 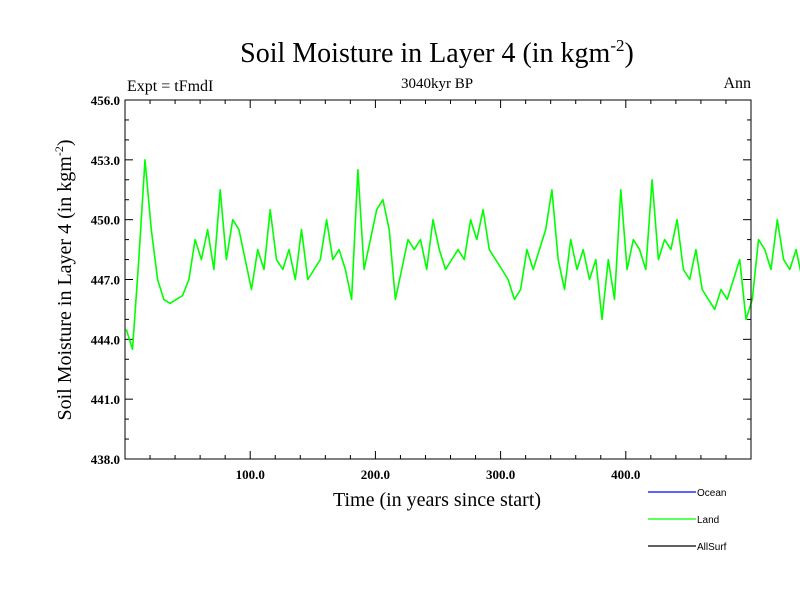 I want to click on legend-label-ocean: Ocean, so click(x=711, y=493).